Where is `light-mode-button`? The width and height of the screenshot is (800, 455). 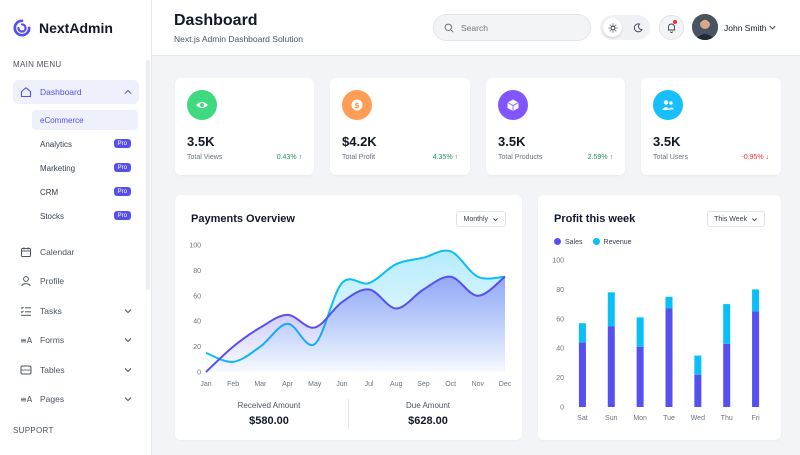 light-mode-button is located at coordinates (612, 27).